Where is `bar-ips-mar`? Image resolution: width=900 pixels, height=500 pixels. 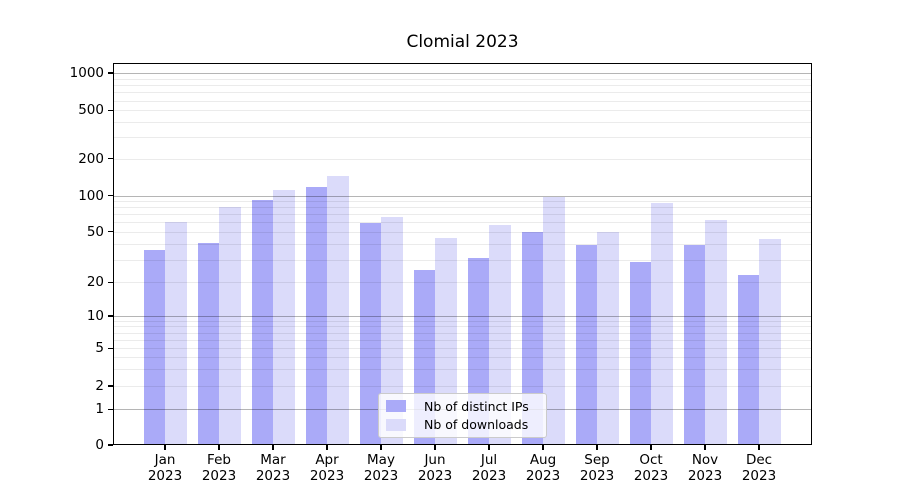
bar-ips-mar is located at coordinates (262, 322).